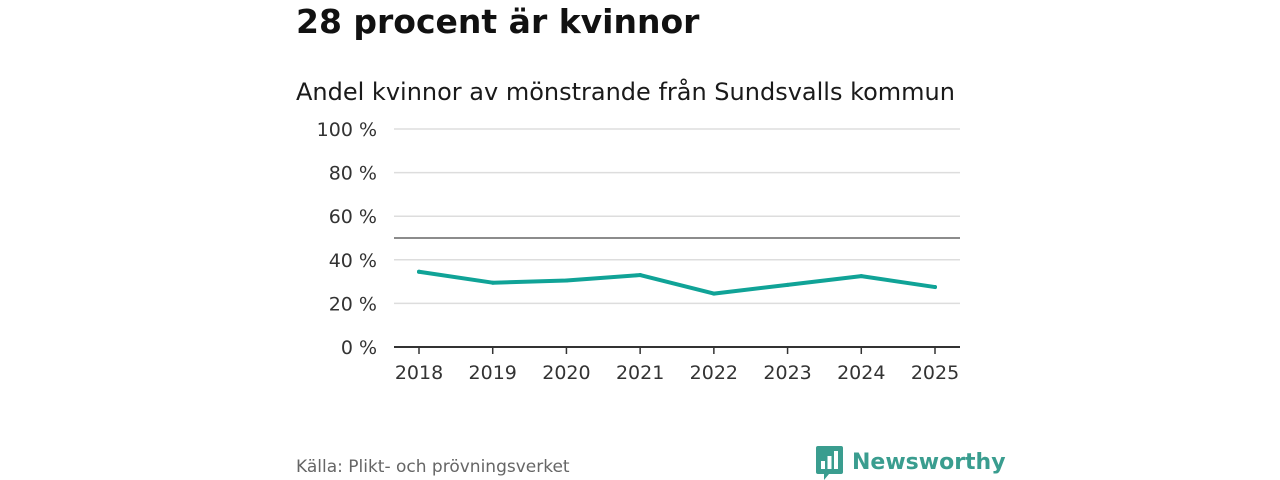  What do you see at coordinates (493, 373) in the screenshot?
I see `x-tick-label: 2019` at bounding box center [493, 373].